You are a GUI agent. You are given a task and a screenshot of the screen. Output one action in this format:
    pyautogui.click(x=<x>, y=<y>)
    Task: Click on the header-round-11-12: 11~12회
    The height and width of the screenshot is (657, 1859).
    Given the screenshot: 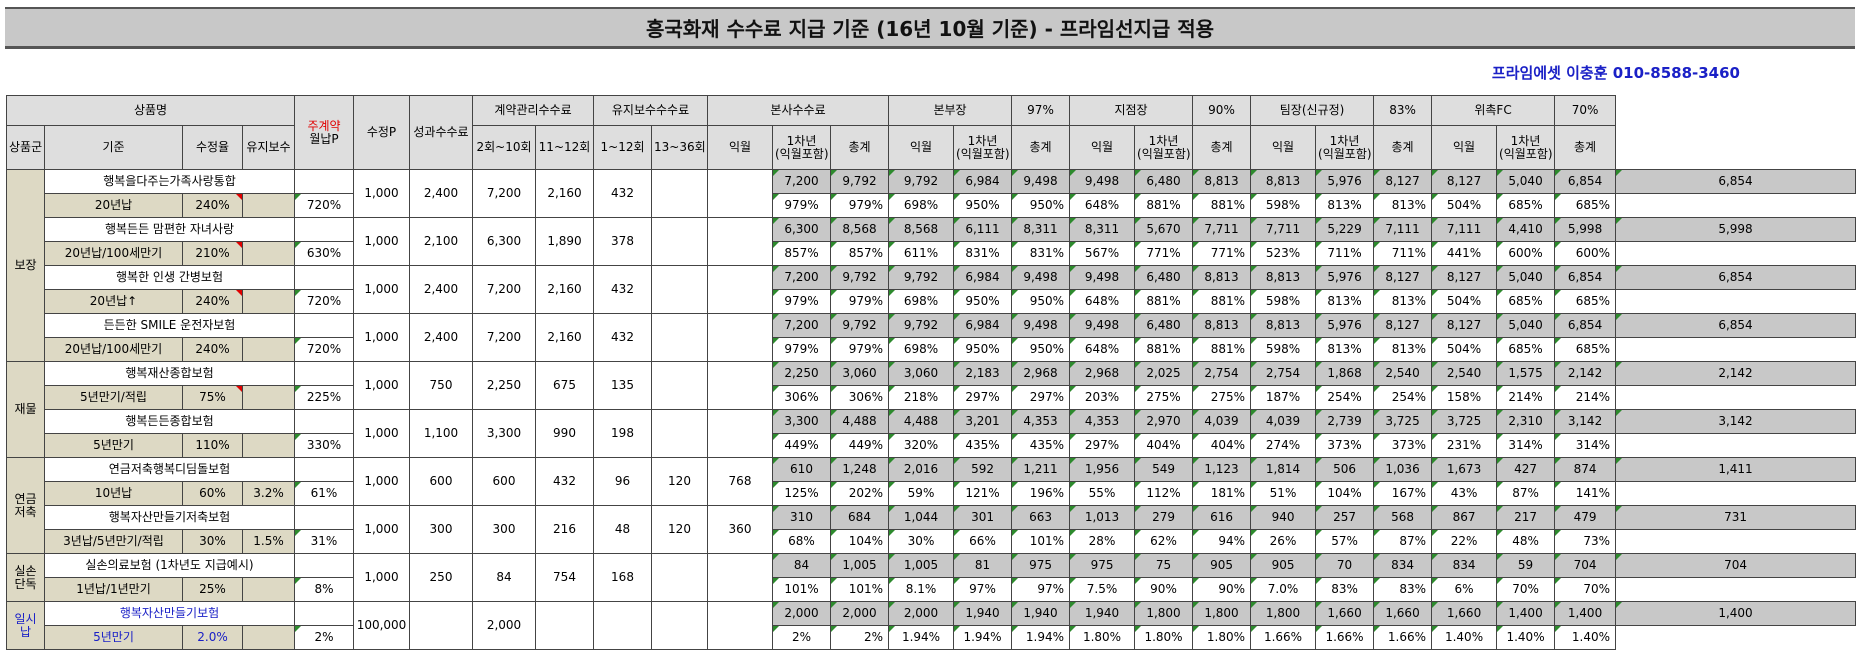 What is the action you would take?
    pyautogui.click(x=564, y=147)
    